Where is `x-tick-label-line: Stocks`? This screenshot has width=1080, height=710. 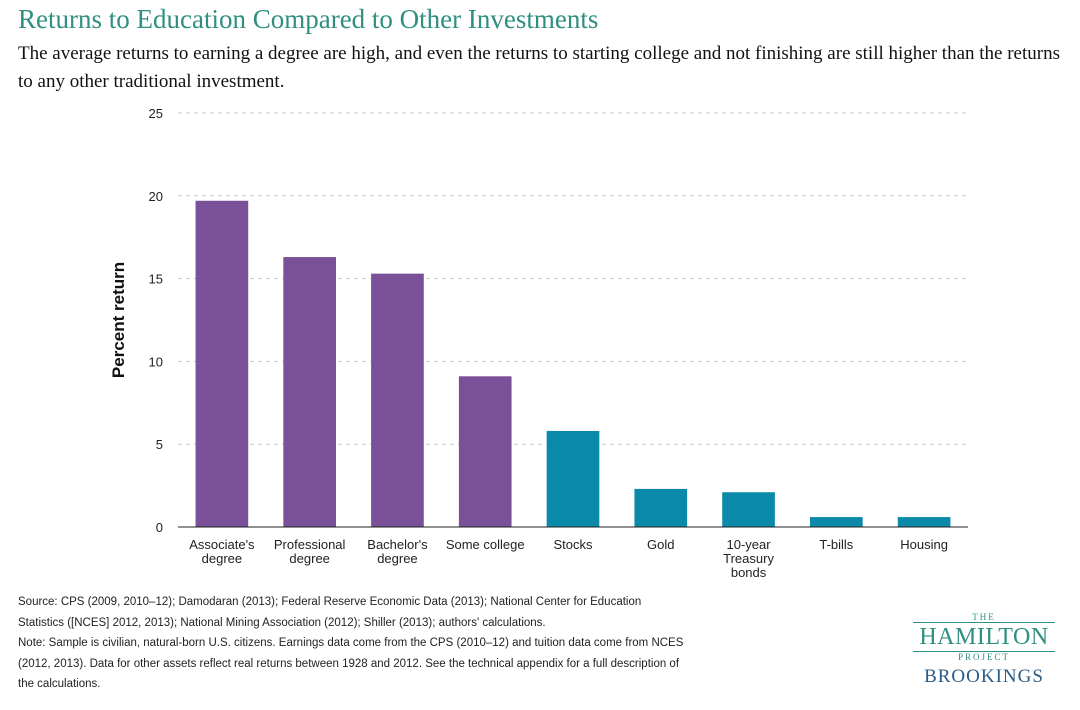
x-tick-label-line: Stocks is located at coordinates (573, 544).